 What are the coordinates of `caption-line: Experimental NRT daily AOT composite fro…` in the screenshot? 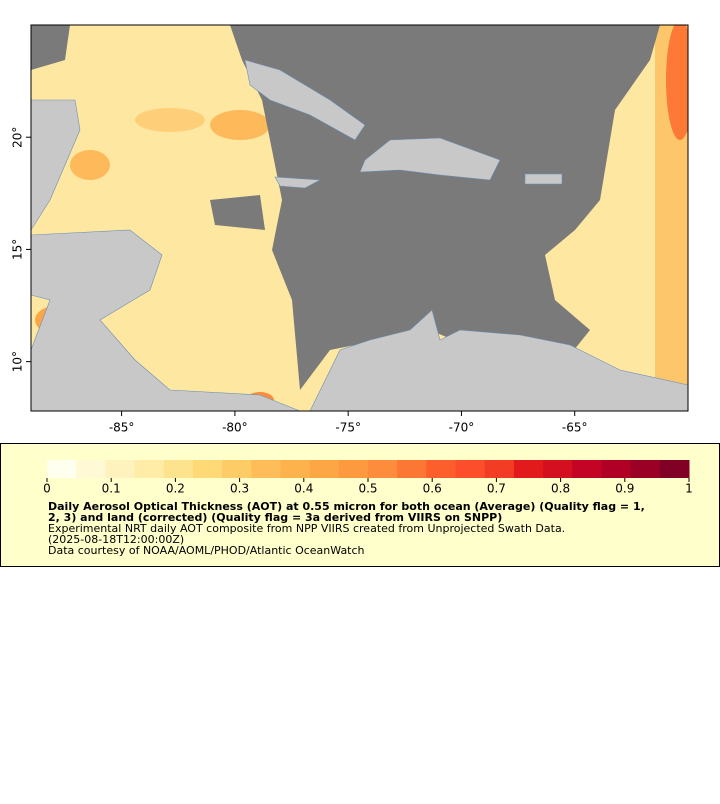 It's located at (306, 528).